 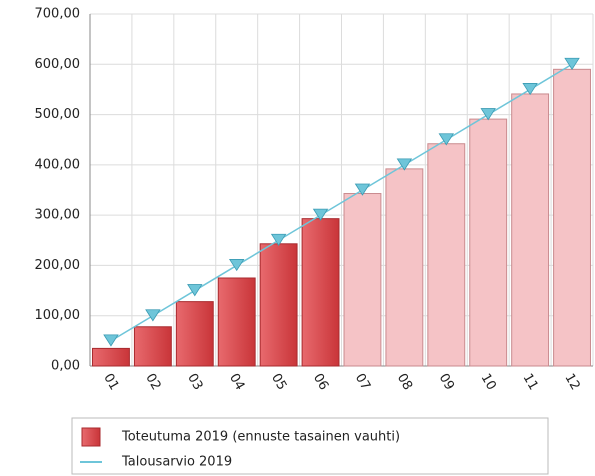 What do you see at coordinates (58, 14) in the screenshot?
I see `y-tick-label: 700,00` at bounding box center [58, 14].